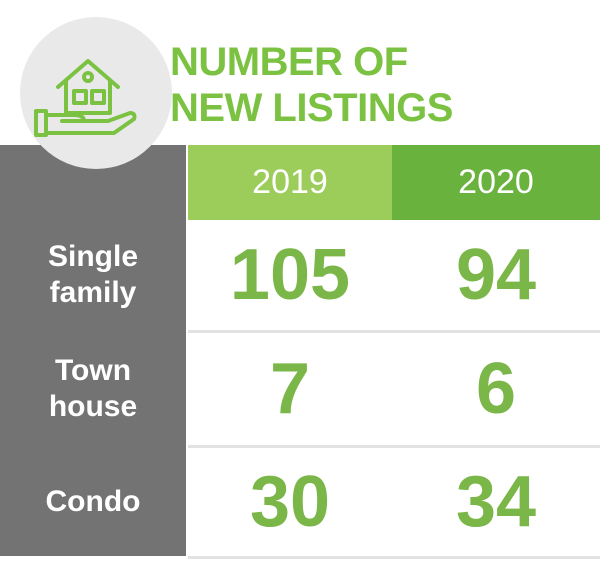  I want to click on column-header: 2020, so click(496, 182).